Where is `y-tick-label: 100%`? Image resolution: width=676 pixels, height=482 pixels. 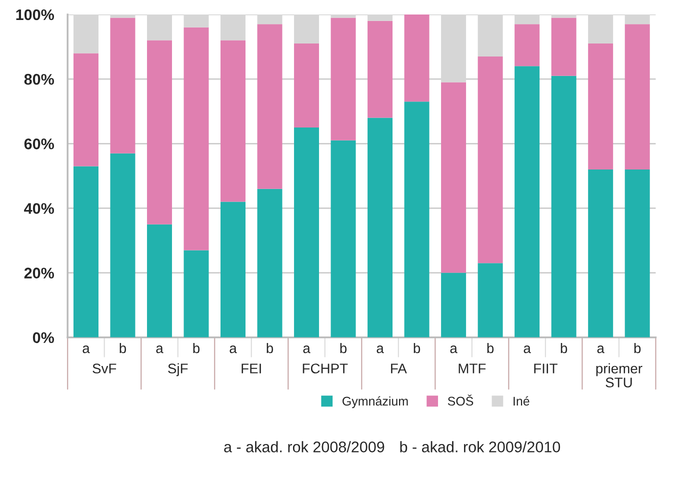 y-tick-label: 100% is located at coordinates (35, 14).